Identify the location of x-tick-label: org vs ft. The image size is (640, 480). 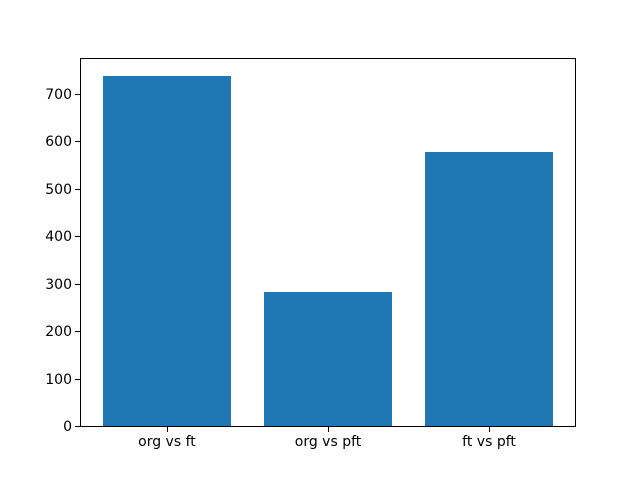
(167, 442).